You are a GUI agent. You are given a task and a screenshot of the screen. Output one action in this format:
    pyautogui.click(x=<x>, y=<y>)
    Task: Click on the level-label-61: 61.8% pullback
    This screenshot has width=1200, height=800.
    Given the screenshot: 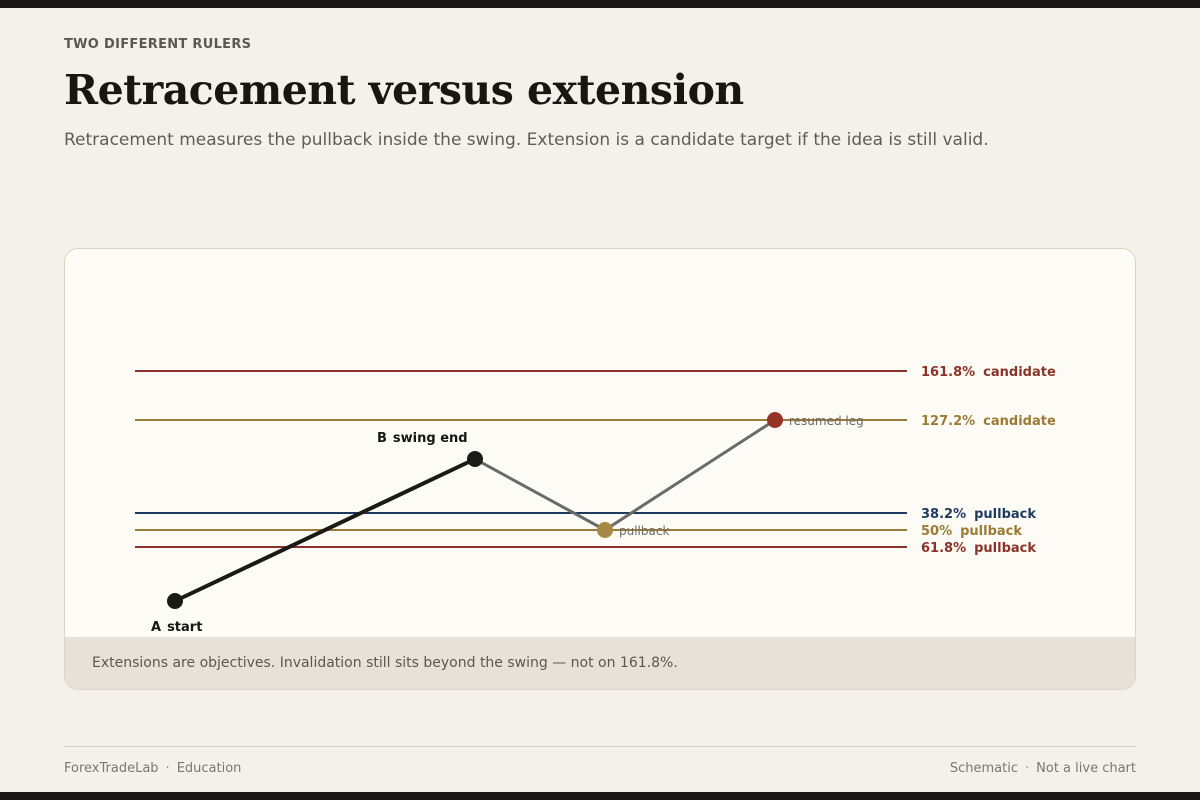 What is the action you would take?
    pyautogui.click(x=978, y=548)
    